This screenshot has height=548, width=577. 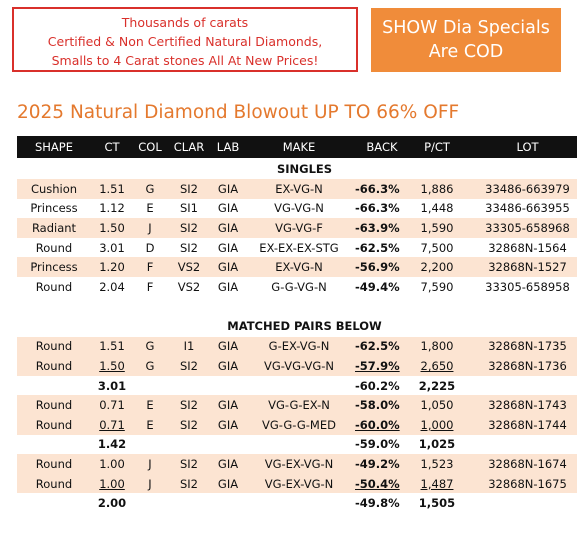 I want to click on cell-col: E, so click(x=150, y=405).